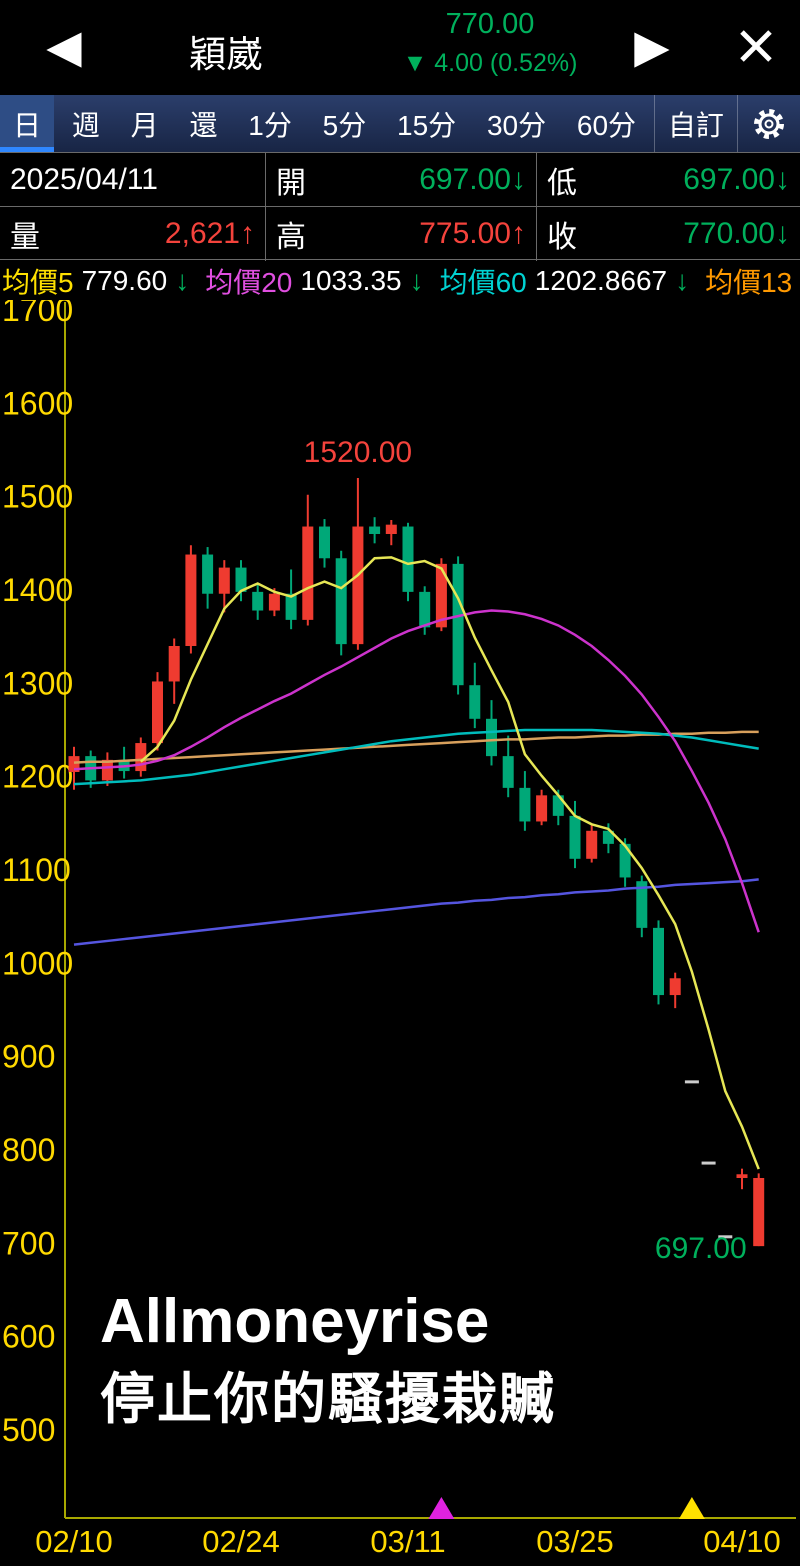  I want to click on tab-list: 日週月還 1分 5分 15分 30分 60分 自訂, so click(368, 123).